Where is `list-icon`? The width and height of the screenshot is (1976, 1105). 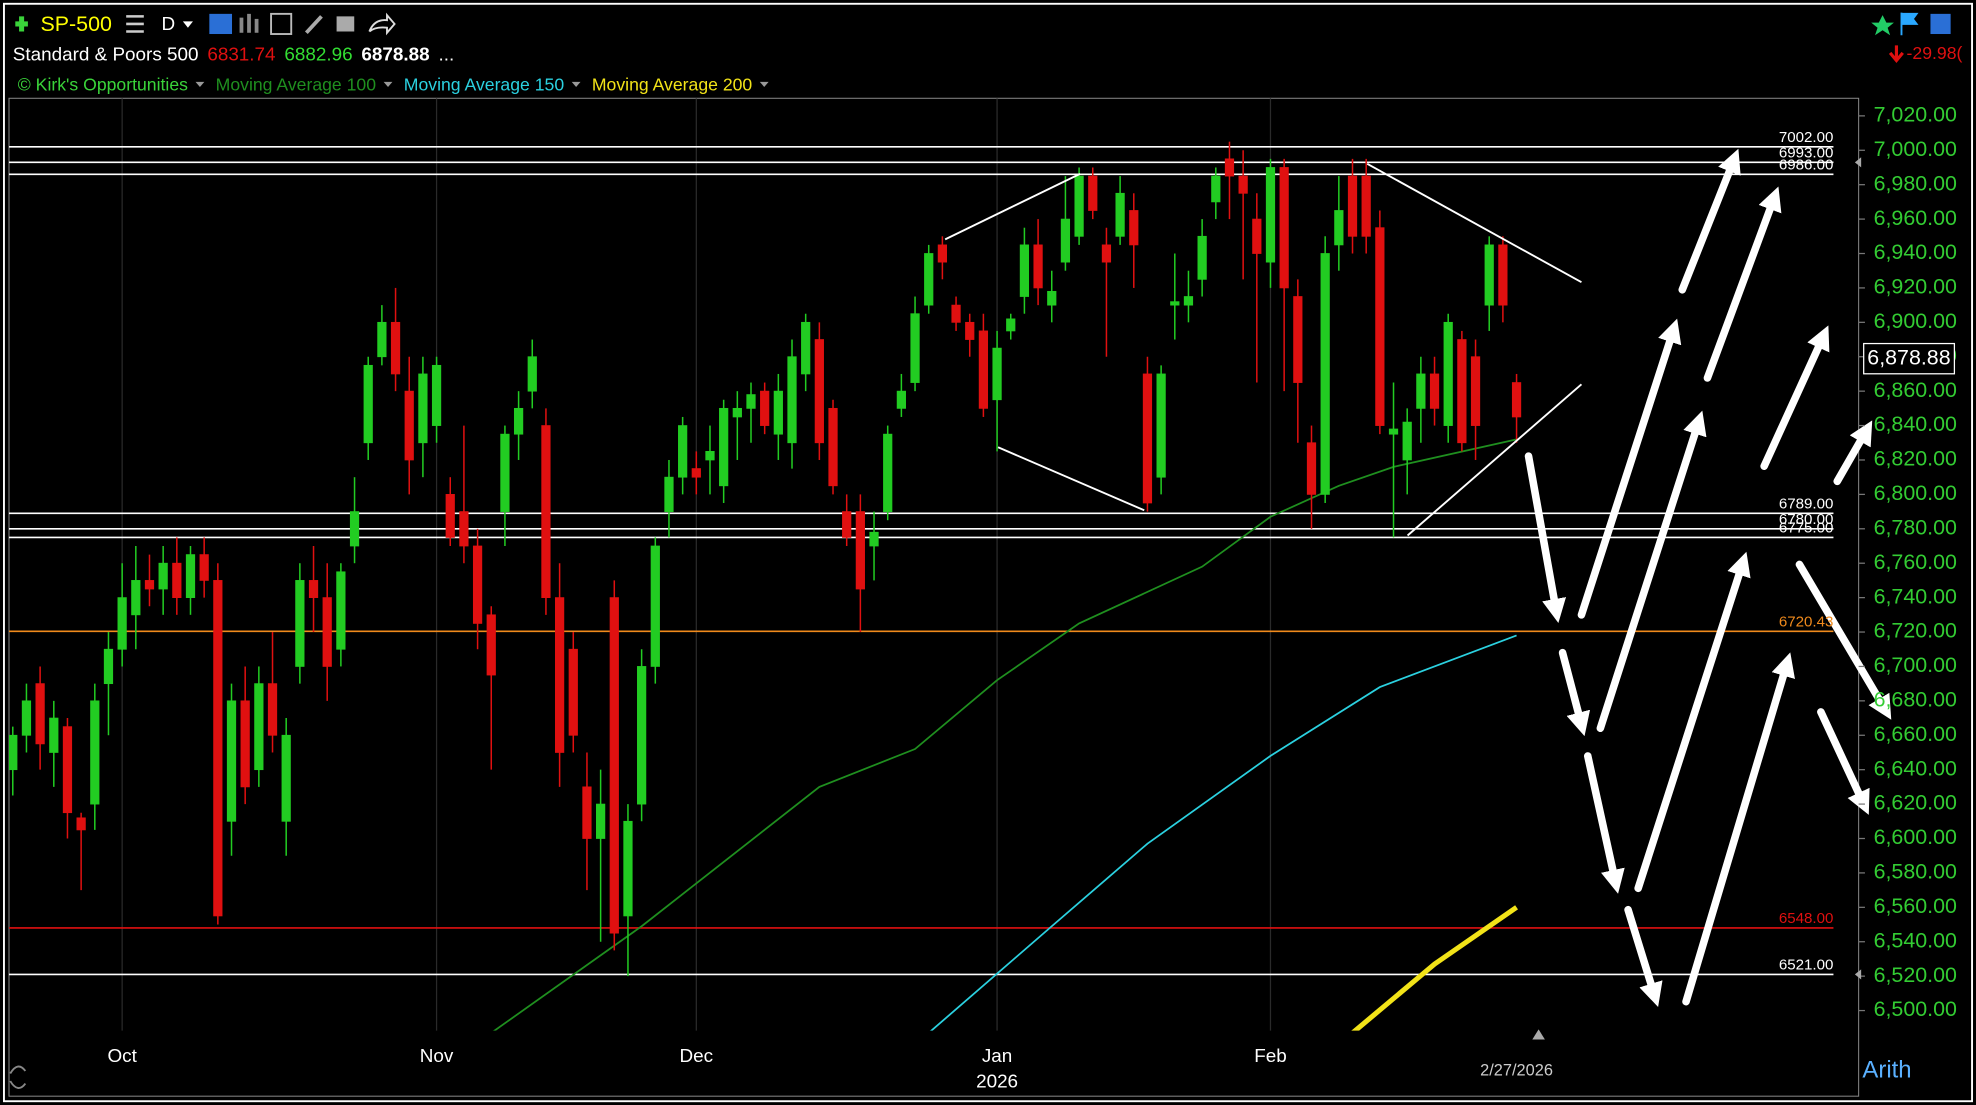
list-icon is located at coordinates (135, 24).